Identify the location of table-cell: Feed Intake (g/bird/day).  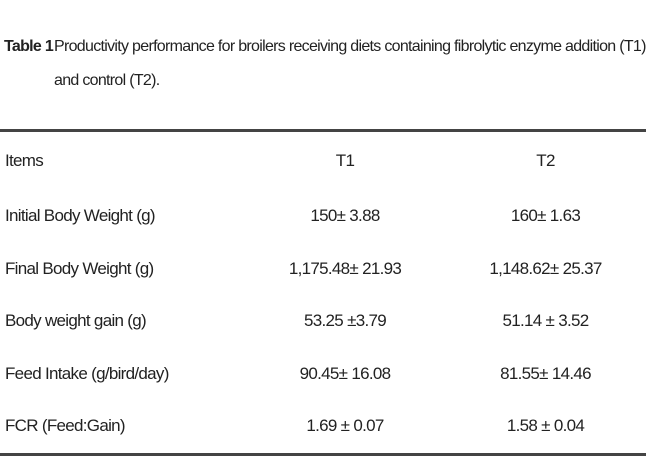
(87, 373).